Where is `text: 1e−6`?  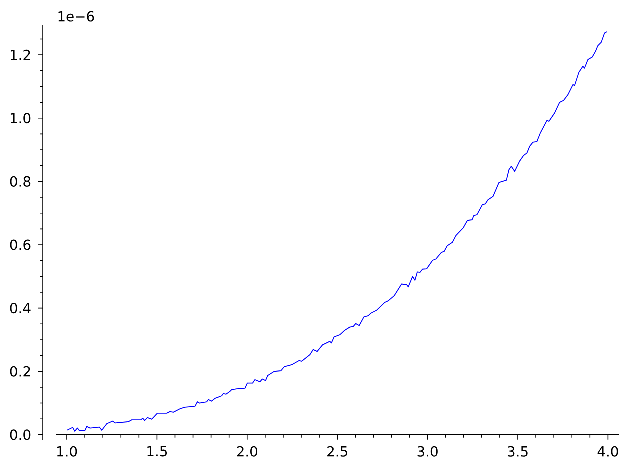
text: 1e−6 is located at coordinates (76, 16).